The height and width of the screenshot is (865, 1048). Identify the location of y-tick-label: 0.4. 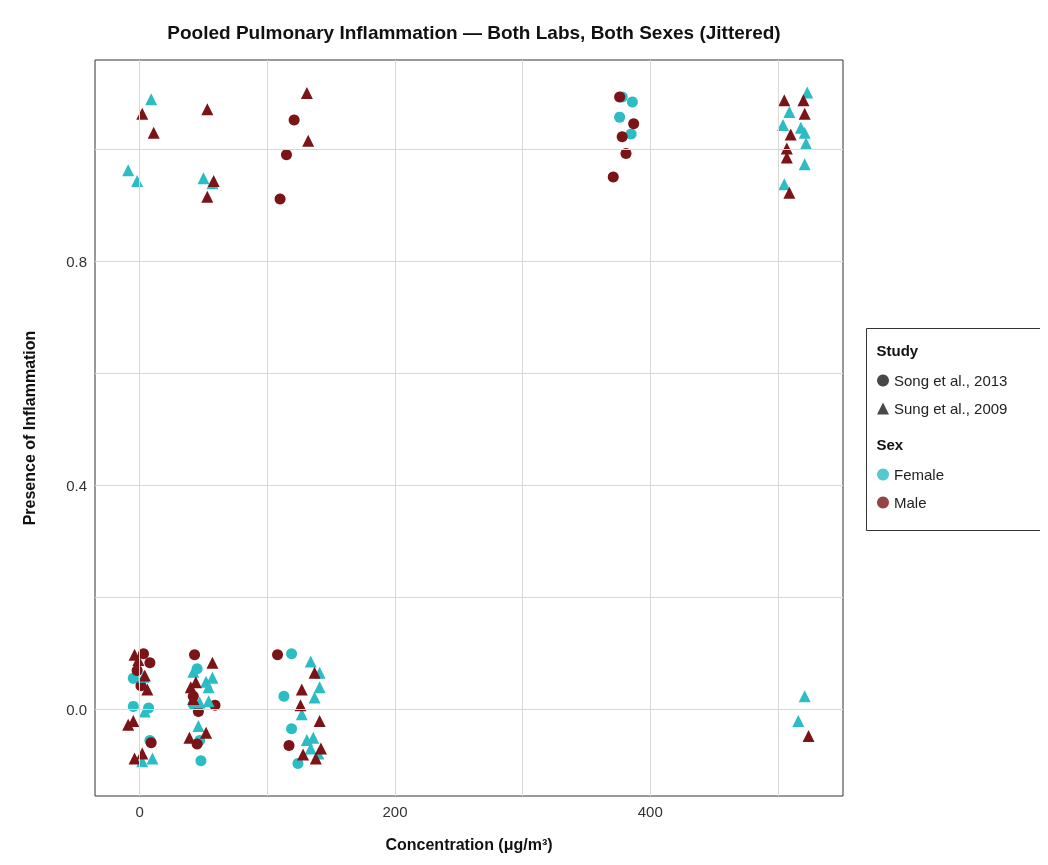
(76, 485).